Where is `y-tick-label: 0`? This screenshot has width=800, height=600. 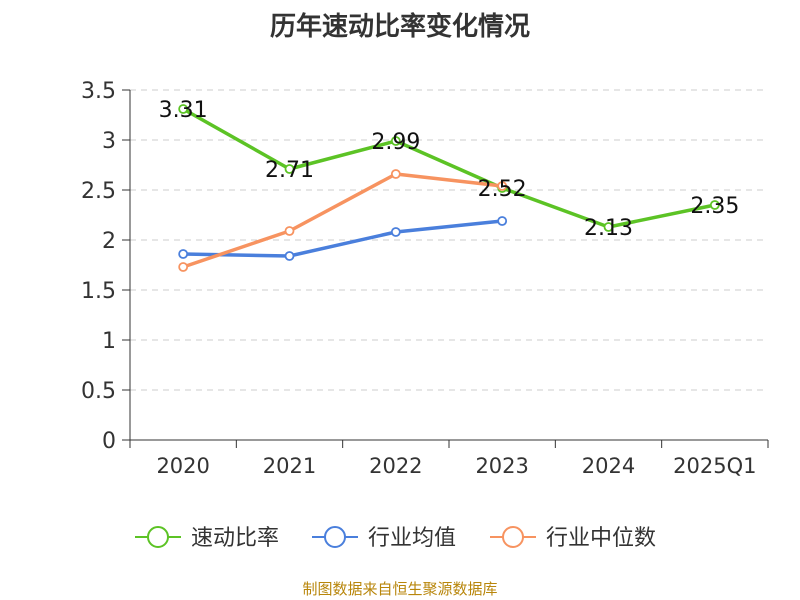 y-tick-label: 0 is located at coordinates (109, 441).